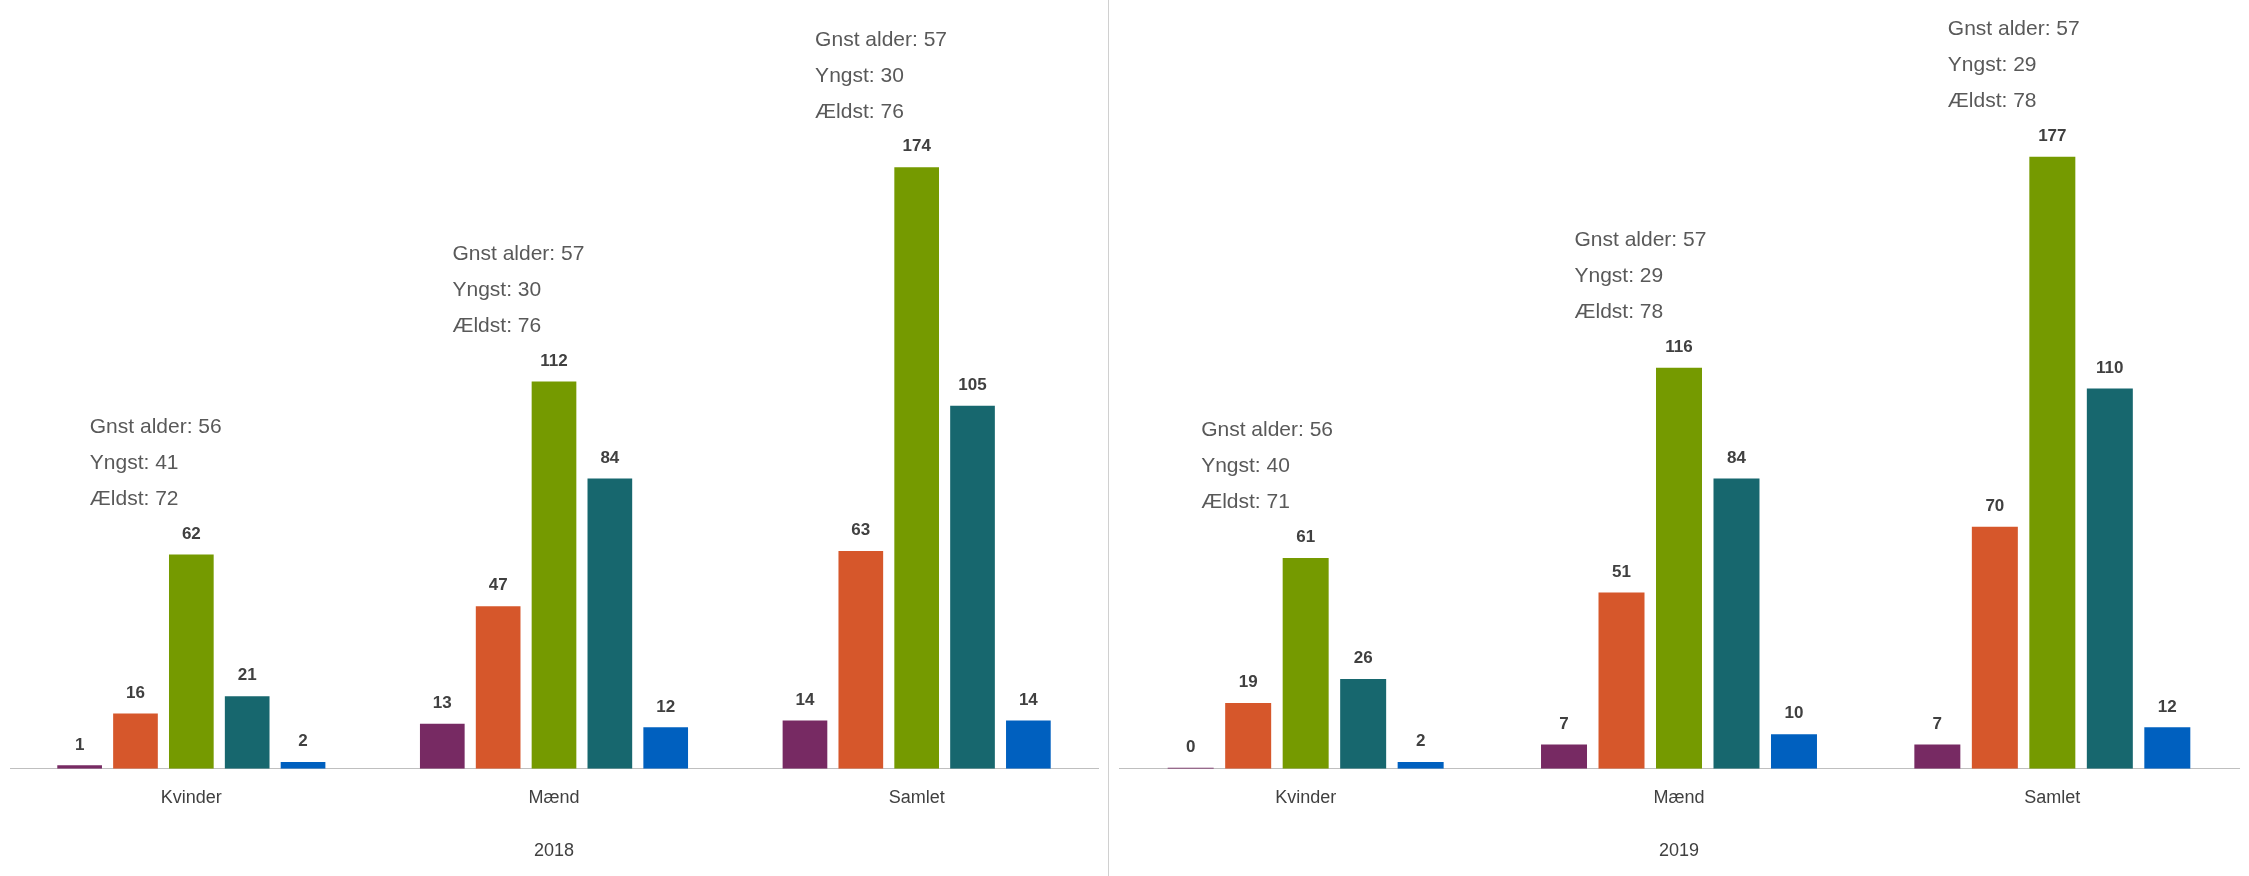 The image size is (2249, 876). I want to click on data-label: 16, so click(135, 692).